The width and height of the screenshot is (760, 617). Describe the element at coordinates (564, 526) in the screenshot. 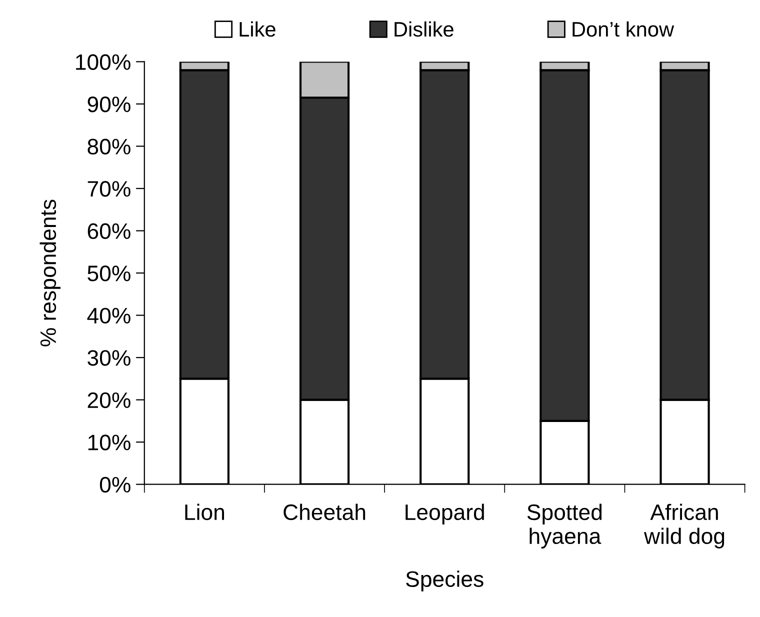

I see `x-tick-label: Spotted hyaena` at that location.